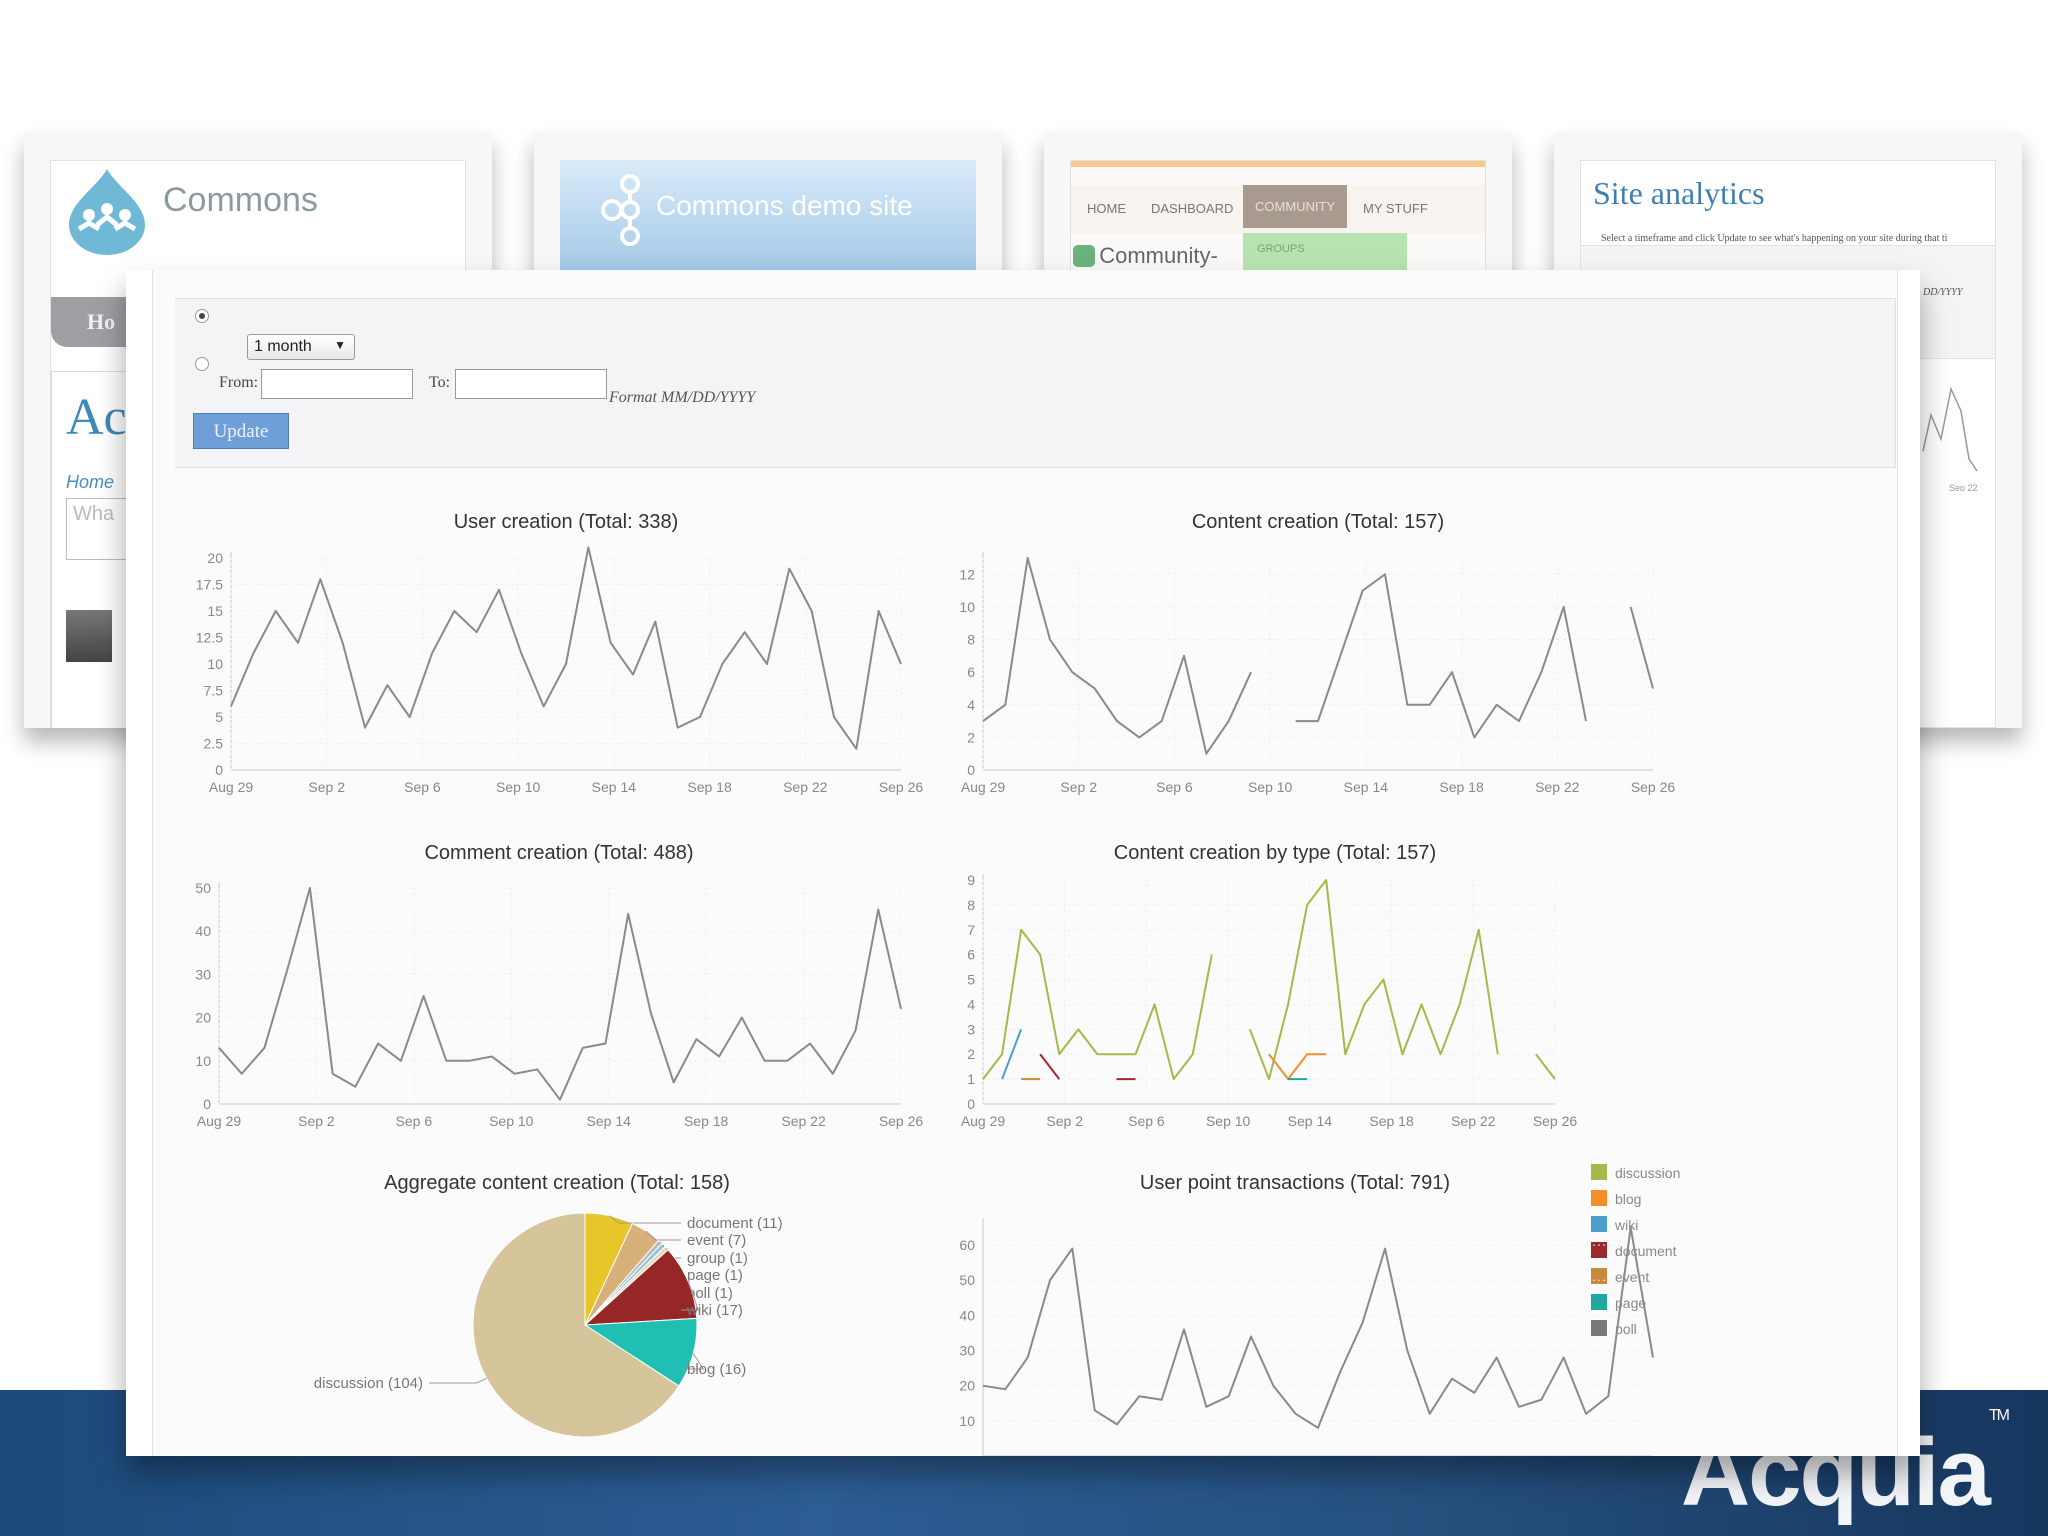 Image resolution: width=2048 pixels, height=1536 pixels. Describe the element at coordinates (202, 364) in the screenshot. I see `radio-date-range` at that location.